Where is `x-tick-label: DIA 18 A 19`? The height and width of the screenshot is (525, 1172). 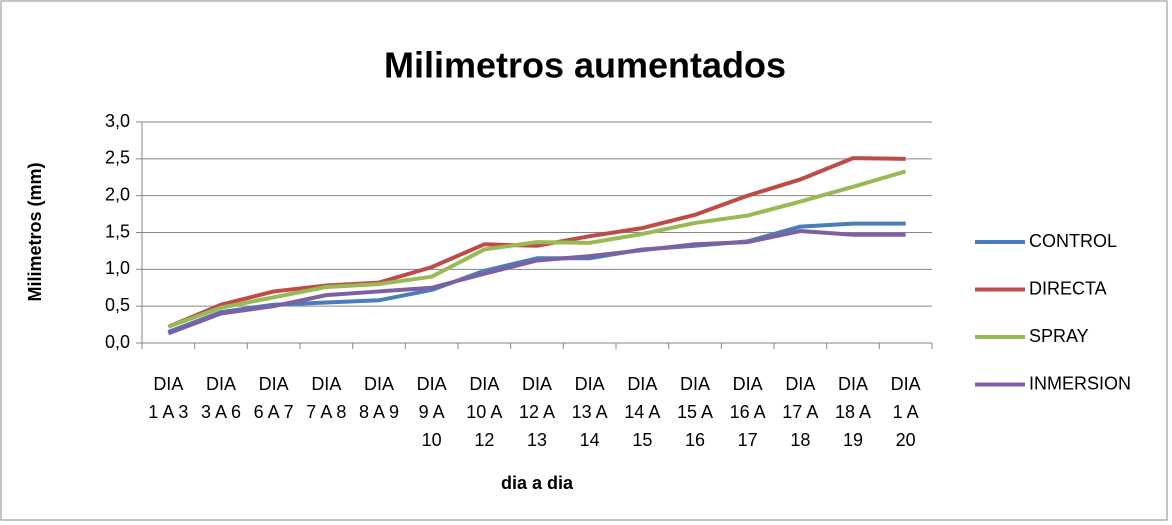 x-tick-label: DIA 18 A 19 is located at coordinates (853, 412).